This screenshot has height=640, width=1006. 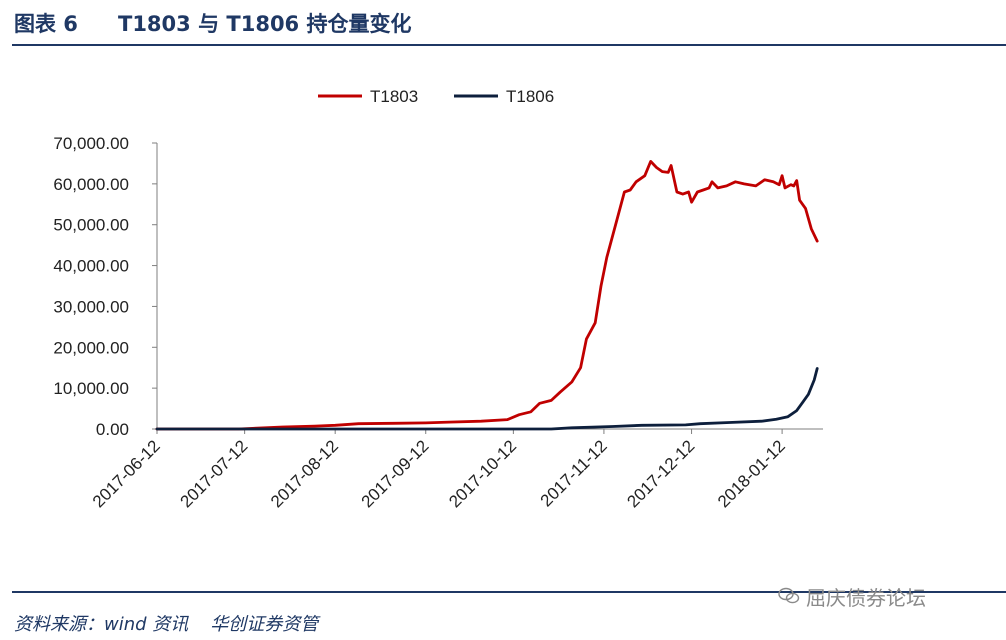 I want to click on watermark: 屈庆债券论坛, so click(x=852, y=596).